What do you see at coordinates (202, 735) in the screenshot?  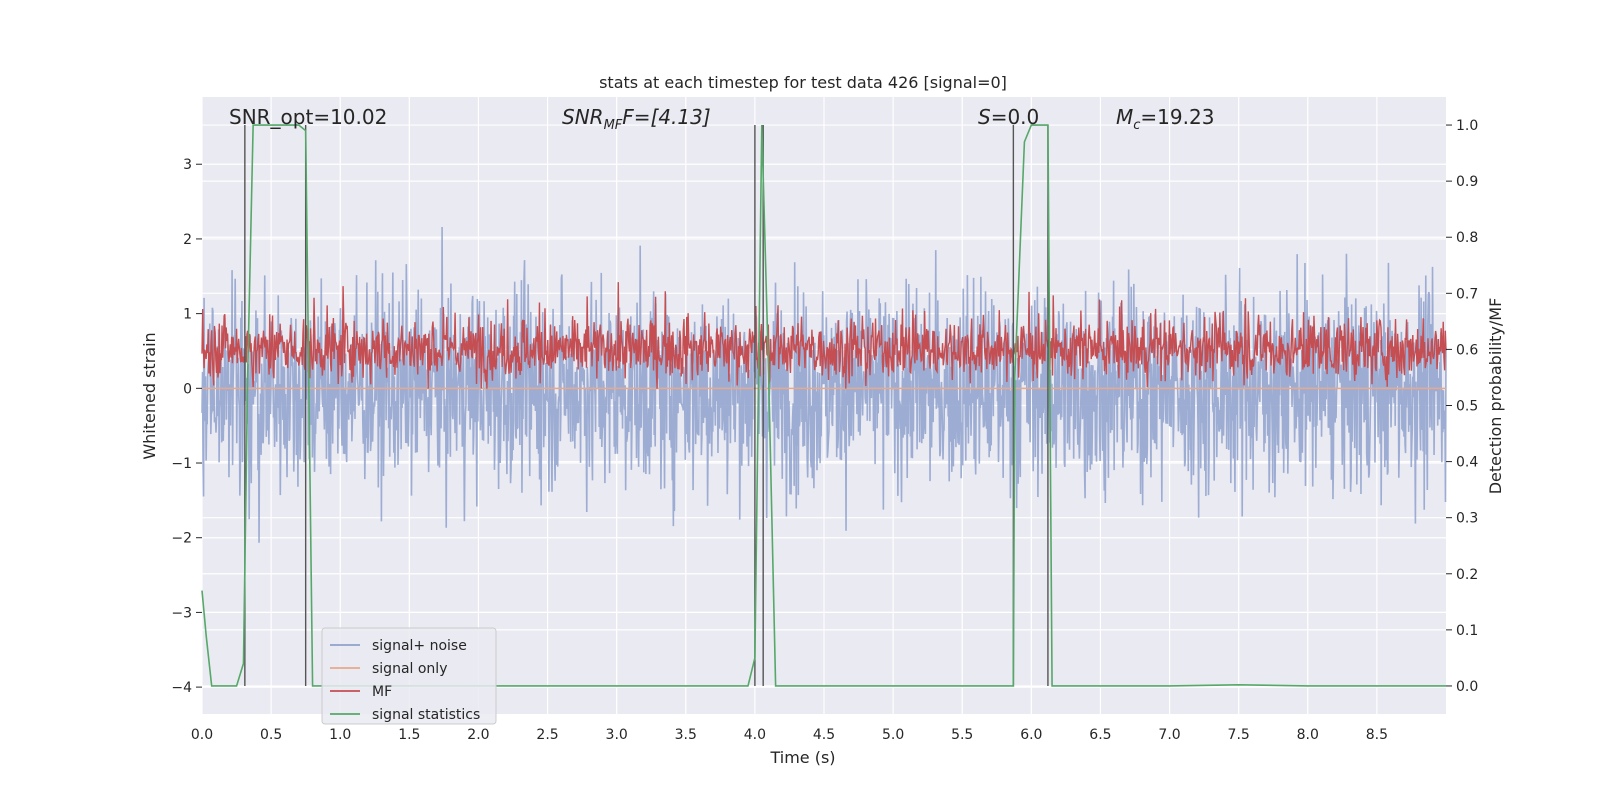 I see `x-tick-label: 0.0` at bounding box center [202, 735].